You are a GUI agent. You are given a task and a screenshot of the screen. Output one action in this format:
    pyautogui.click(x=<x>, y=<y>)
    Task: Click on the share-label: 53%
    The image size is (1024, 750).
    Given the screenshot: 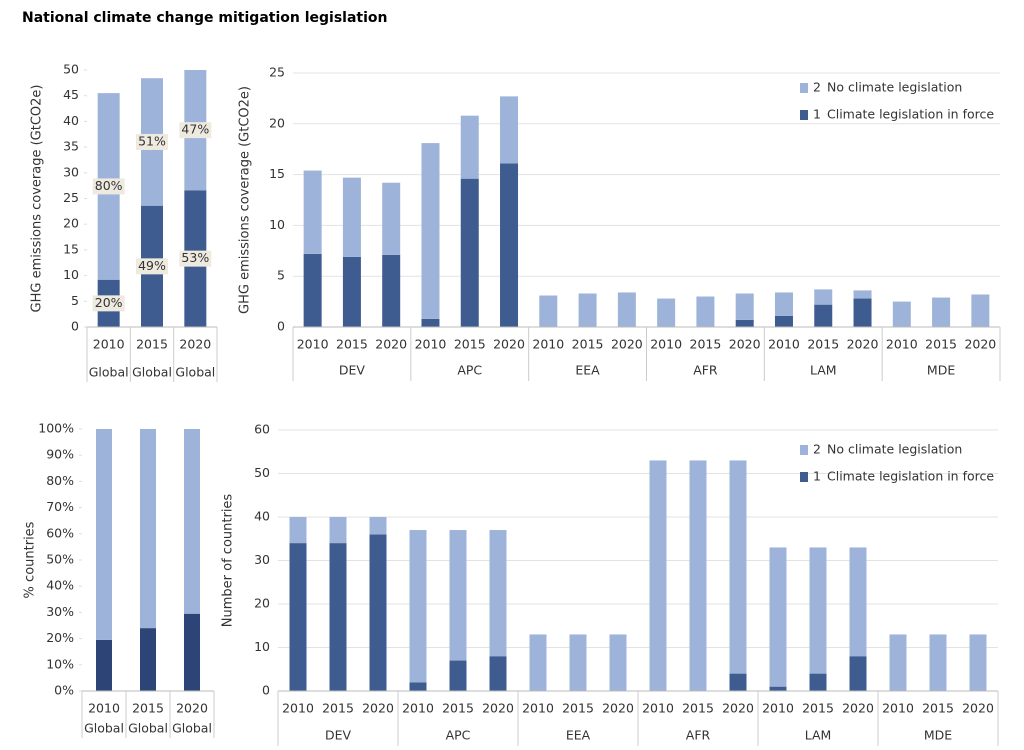 What is the action you would take?
    pyautogui.click(x=195, y=257)
    